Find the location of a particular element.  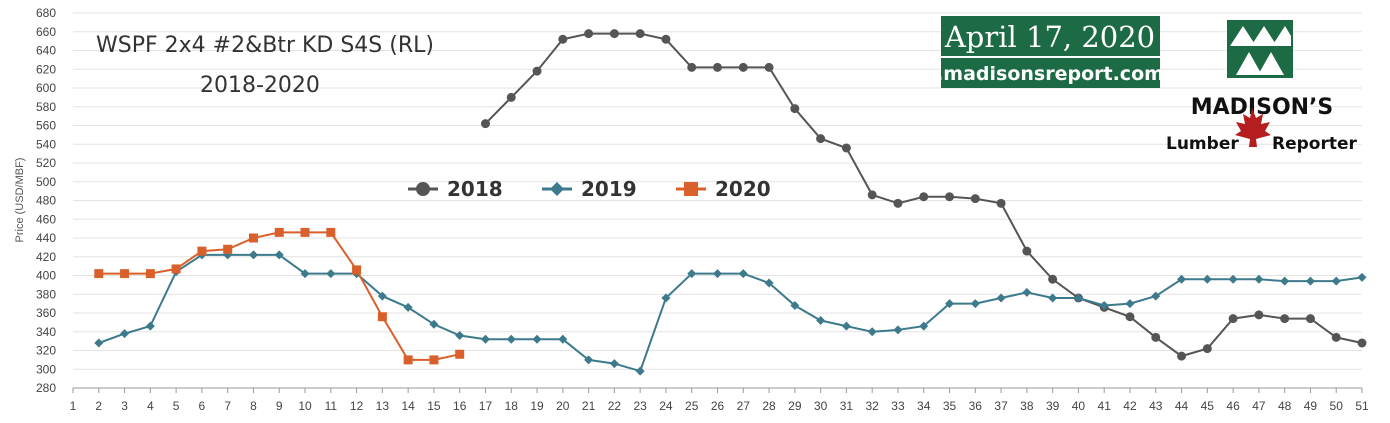

x-tick-label: 11 is located at coordinates (331, 406).